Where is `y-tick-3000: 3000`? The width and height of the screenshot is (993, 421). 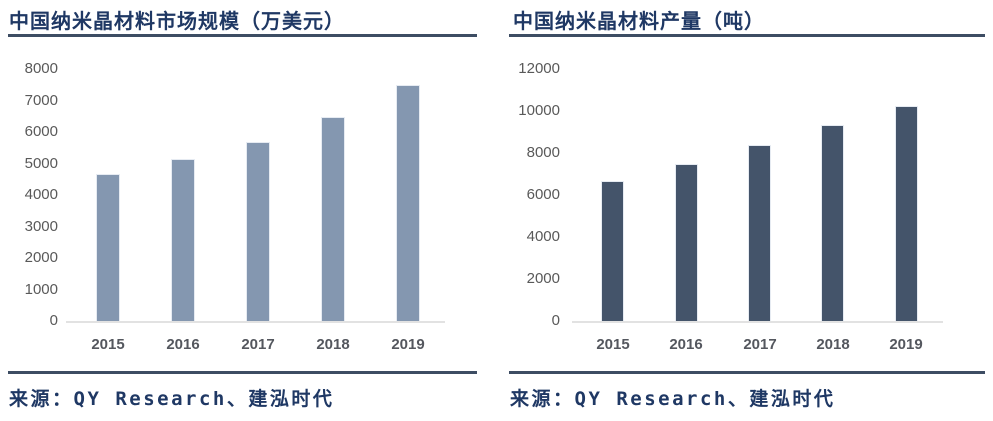
y-tick-3000: 3000 is located at coordinates (41, 226).